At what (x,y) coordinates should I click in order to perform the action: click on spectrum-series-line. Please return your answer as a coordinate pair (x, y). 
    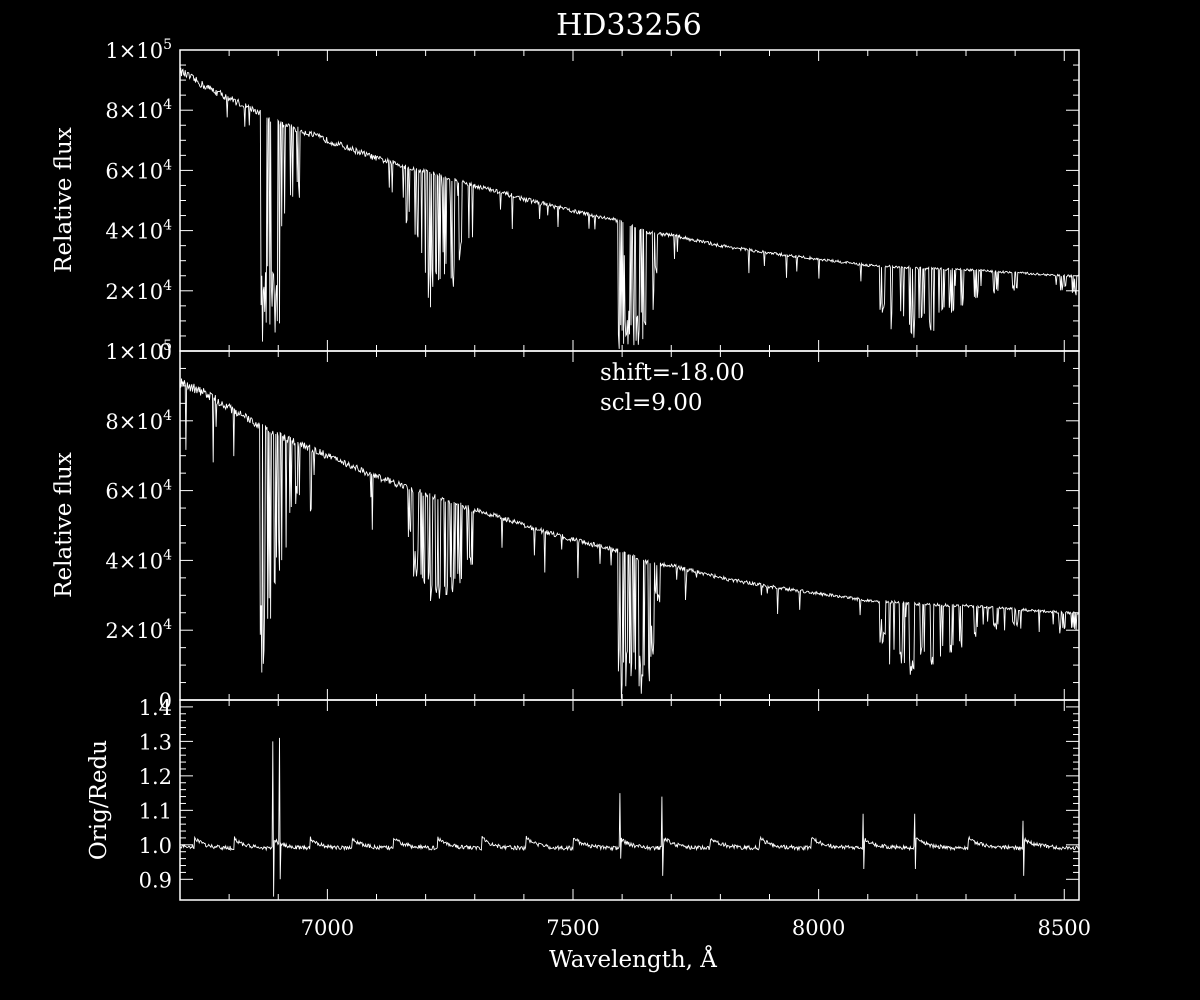
    Looking at the image, I should click on (629, 817).